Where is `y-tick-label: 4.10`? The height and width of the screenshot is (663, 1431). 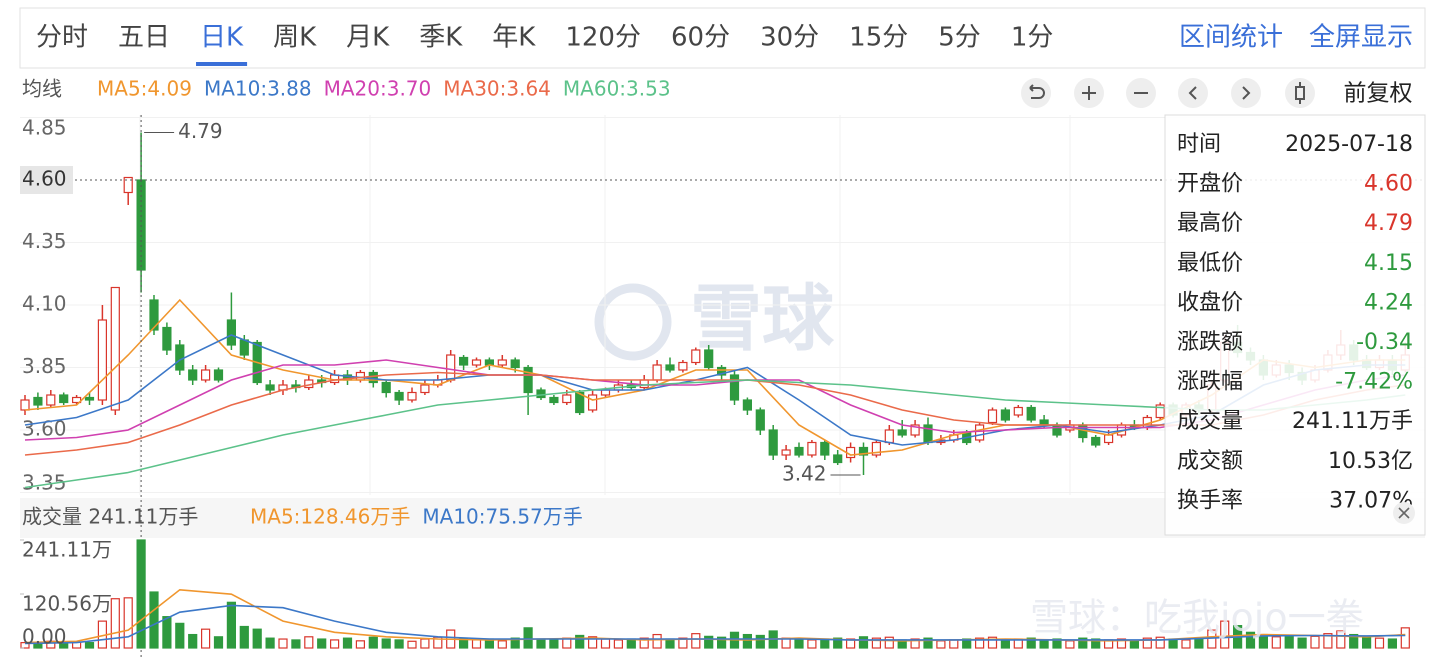 y-tick-label: 4.10 is located at coordinates (44, 304).